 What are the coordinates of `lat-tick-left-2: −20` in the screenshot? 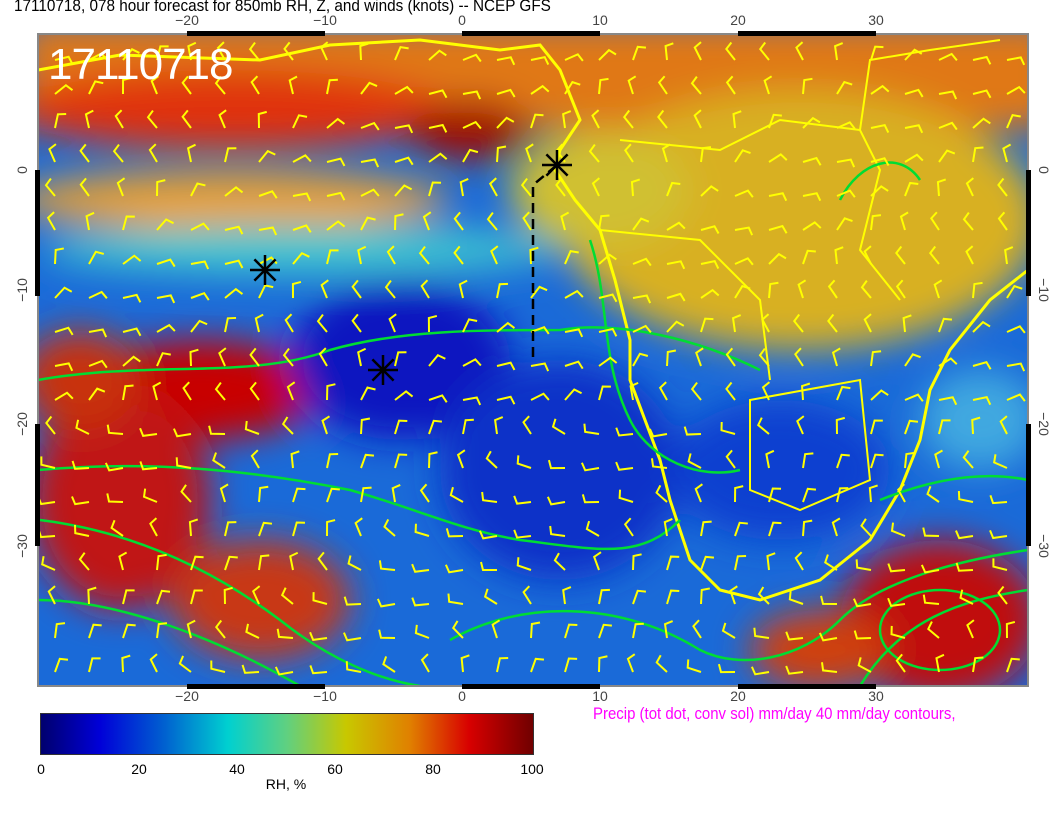 It's located at (22, 424).